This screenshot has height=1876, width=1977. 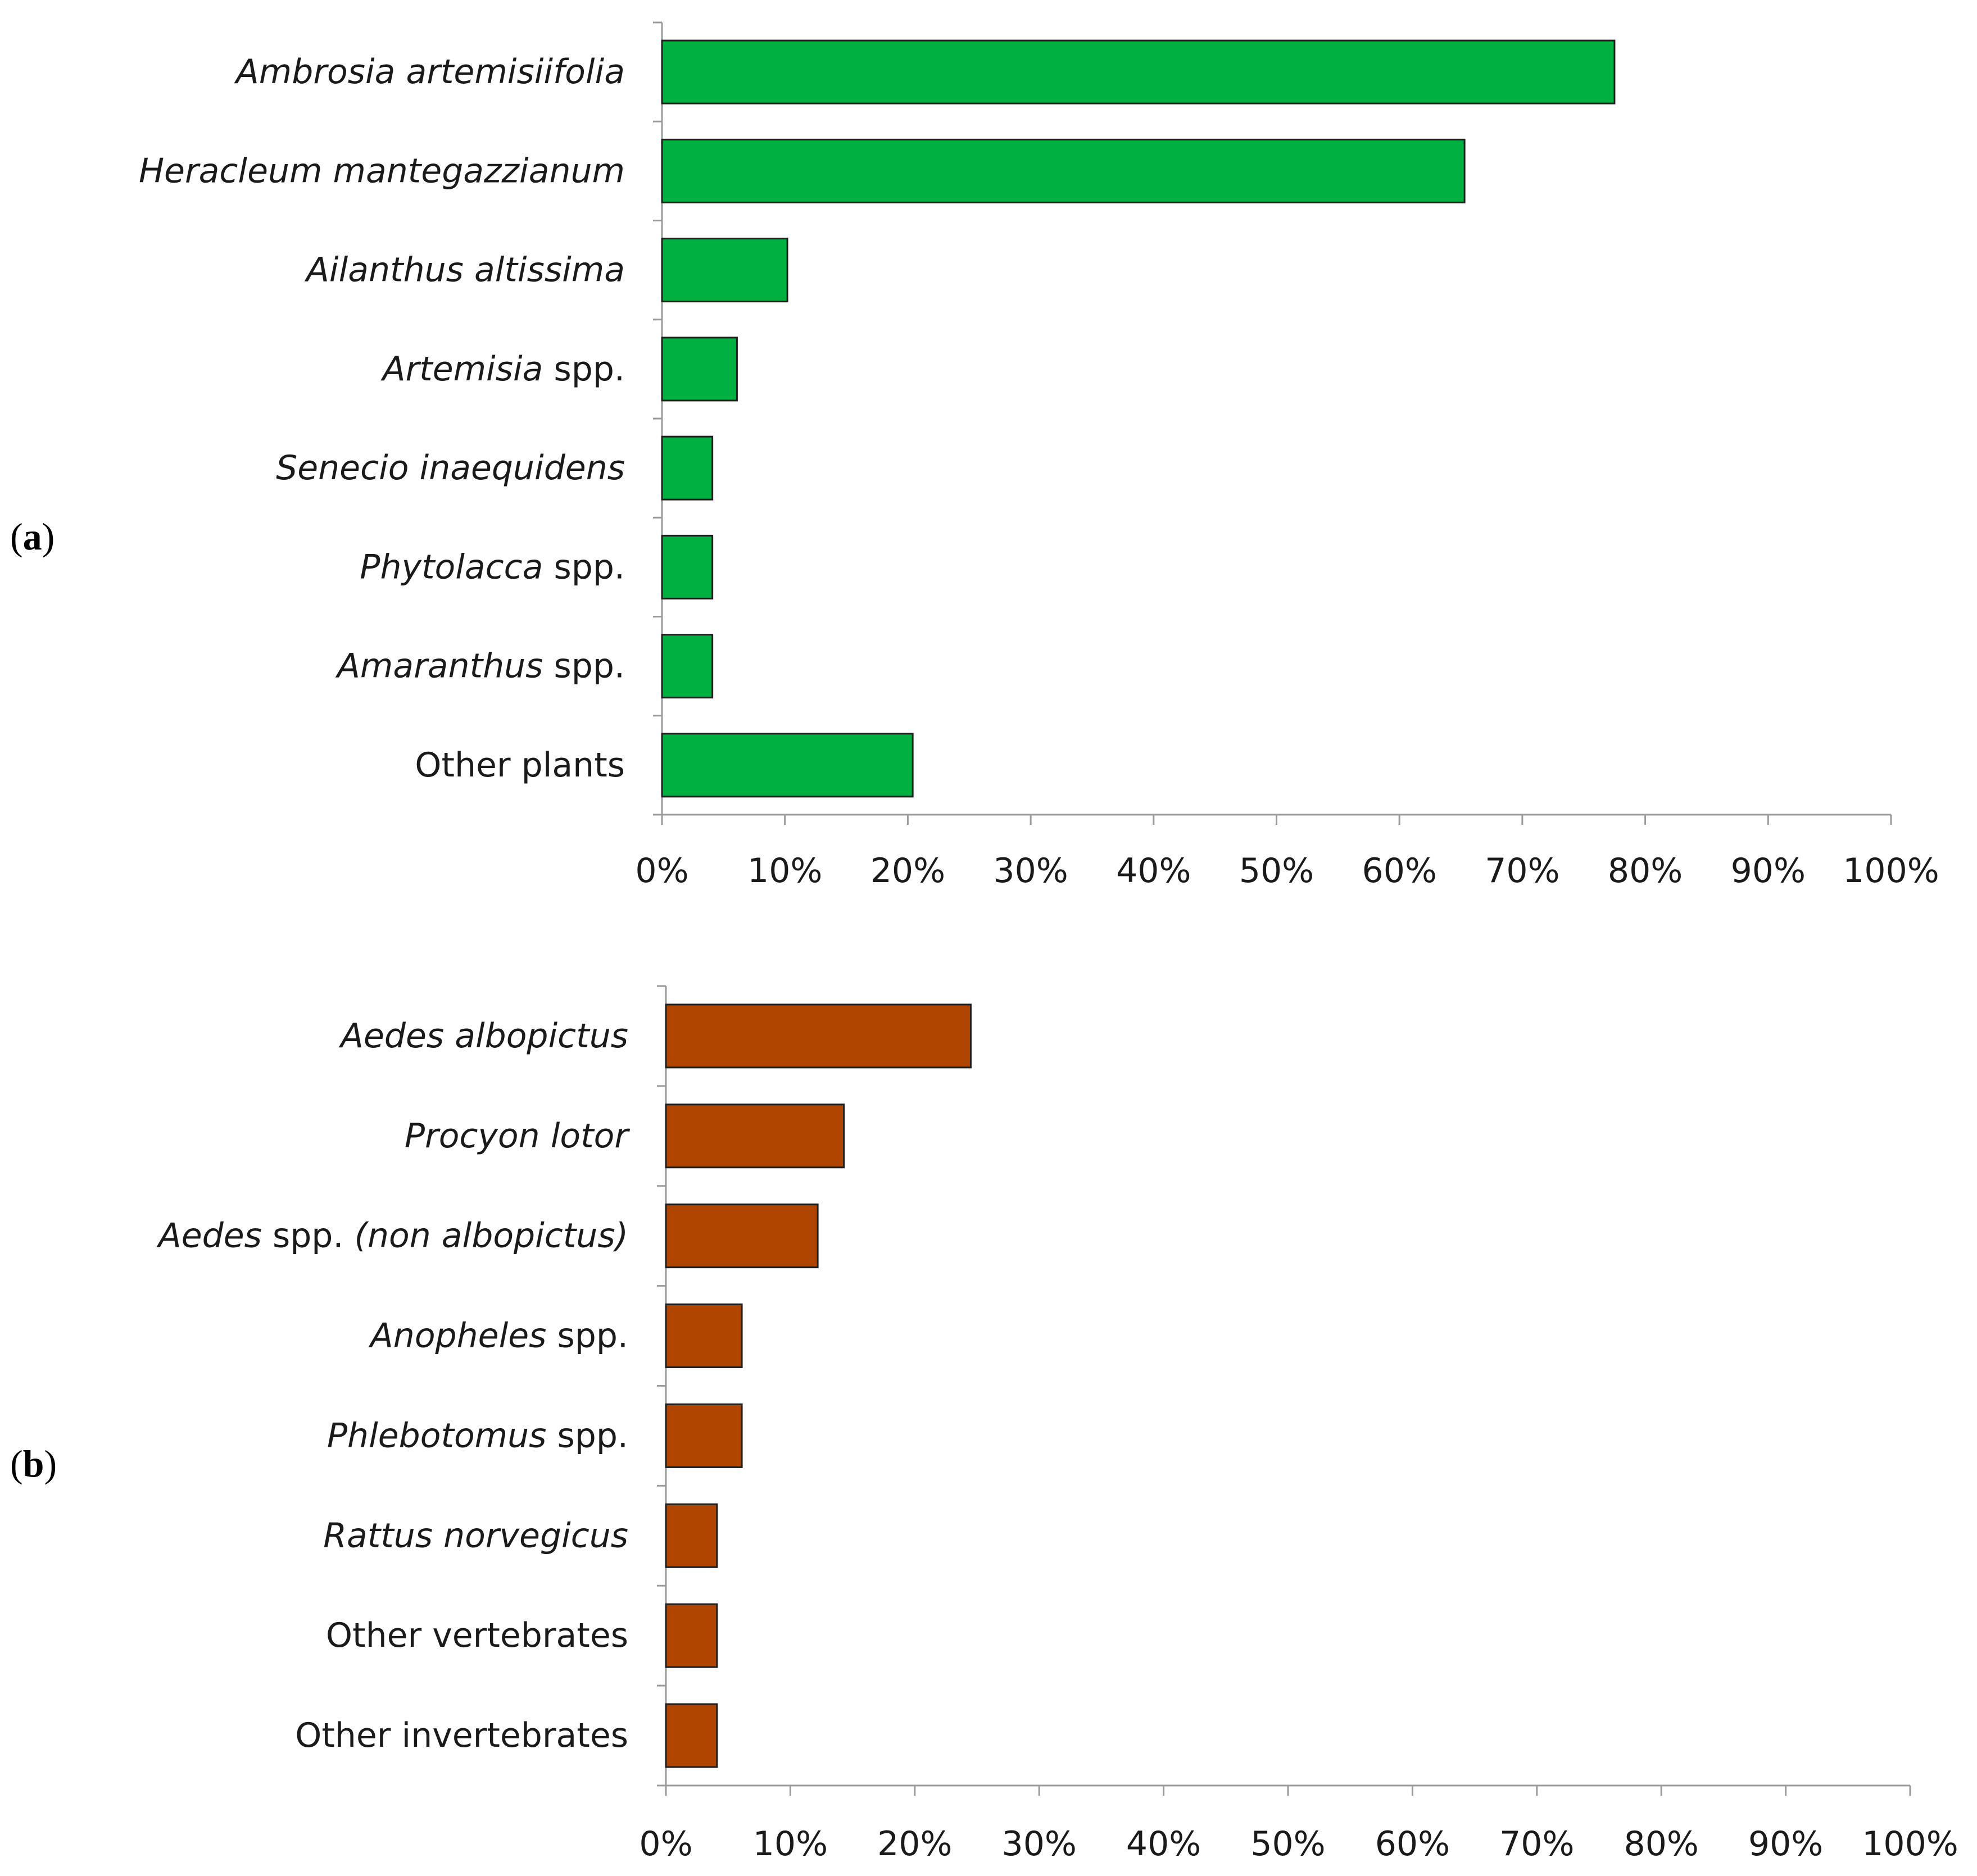 I want to click on panel-b-label: (b), so click(x=33, y=1464).